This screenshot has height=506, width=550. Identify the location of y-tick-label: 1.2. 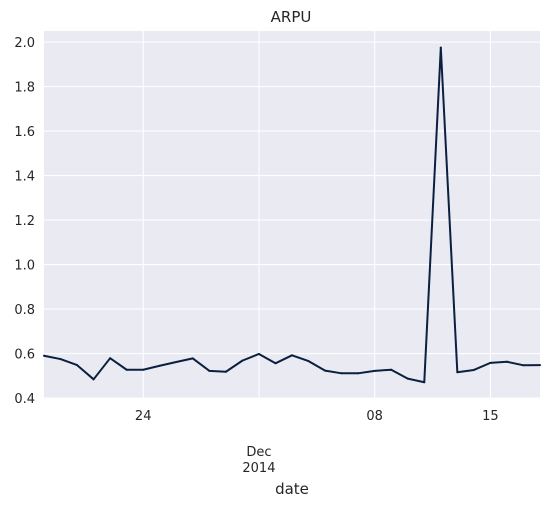
(24, 221).